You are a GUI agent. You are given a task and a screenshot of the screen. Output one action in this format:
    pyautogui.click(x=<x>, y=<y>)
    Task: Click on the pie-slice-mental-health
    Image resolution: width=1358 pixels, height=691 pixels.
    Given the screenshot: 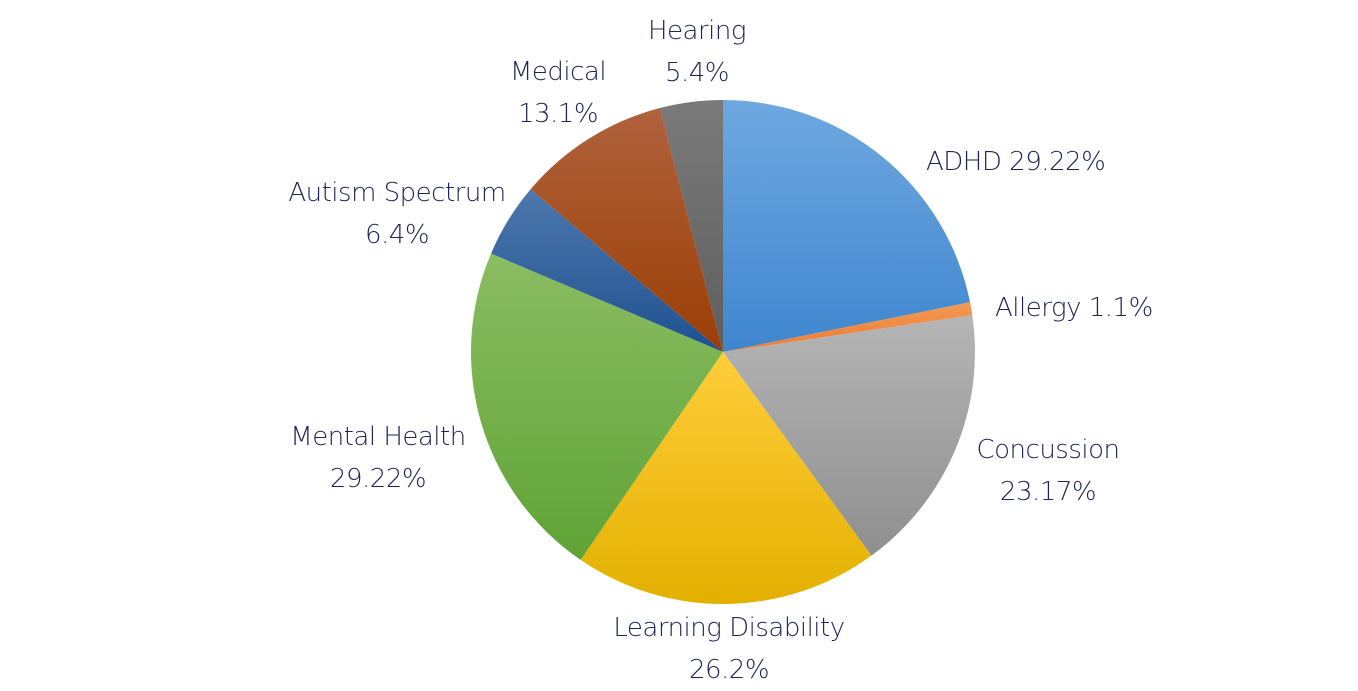 What is the action you would take?
    pyautogui.click(x=597, y=406)
    